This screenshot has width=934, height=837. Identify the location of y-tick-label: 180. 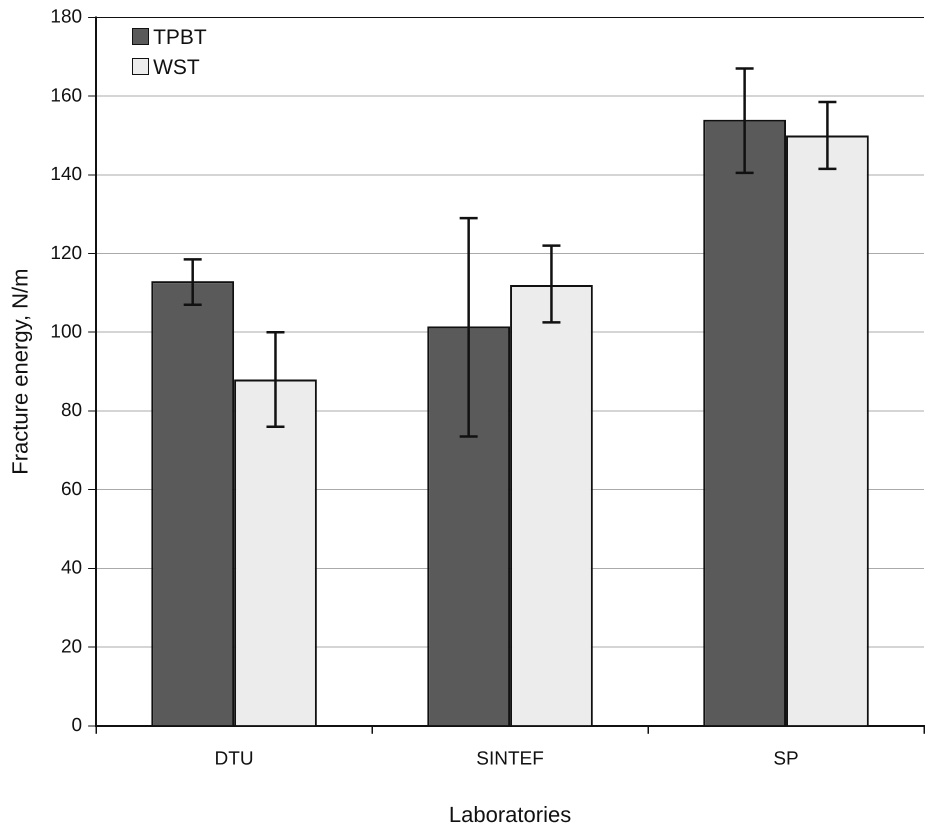
(66, 17).